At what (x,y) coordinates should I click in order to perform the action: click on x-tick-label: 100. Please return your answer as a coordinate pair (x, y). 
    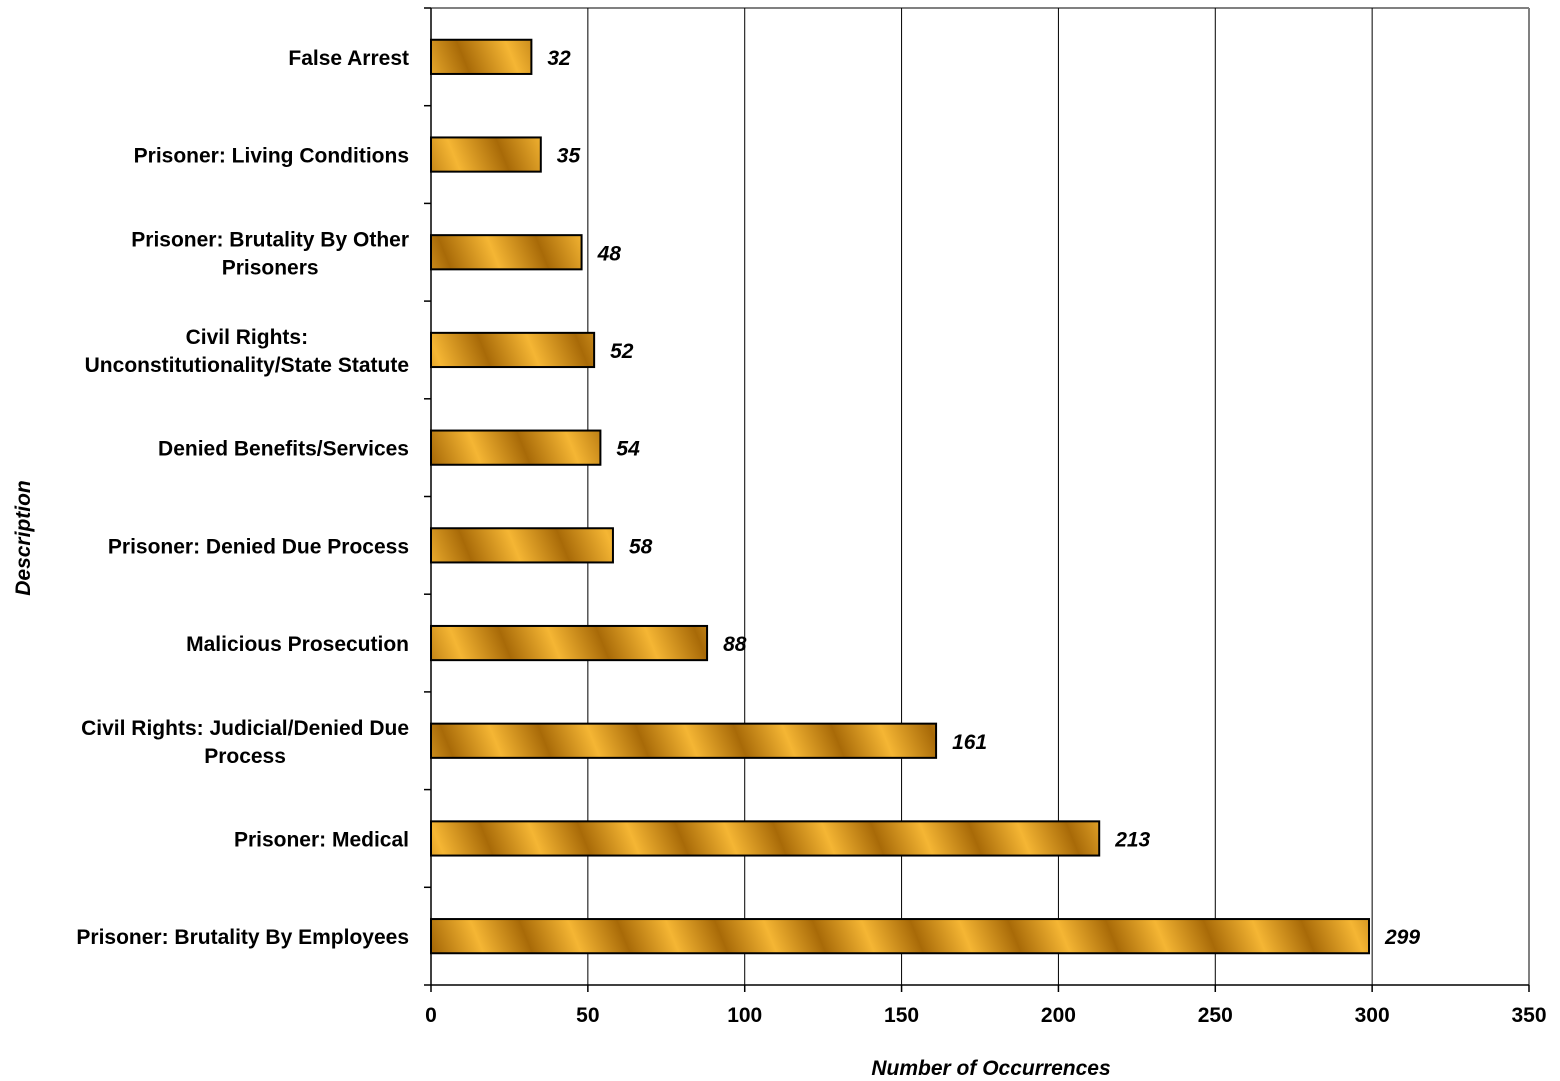
    Looking at the image, I should click on (744, 1015).